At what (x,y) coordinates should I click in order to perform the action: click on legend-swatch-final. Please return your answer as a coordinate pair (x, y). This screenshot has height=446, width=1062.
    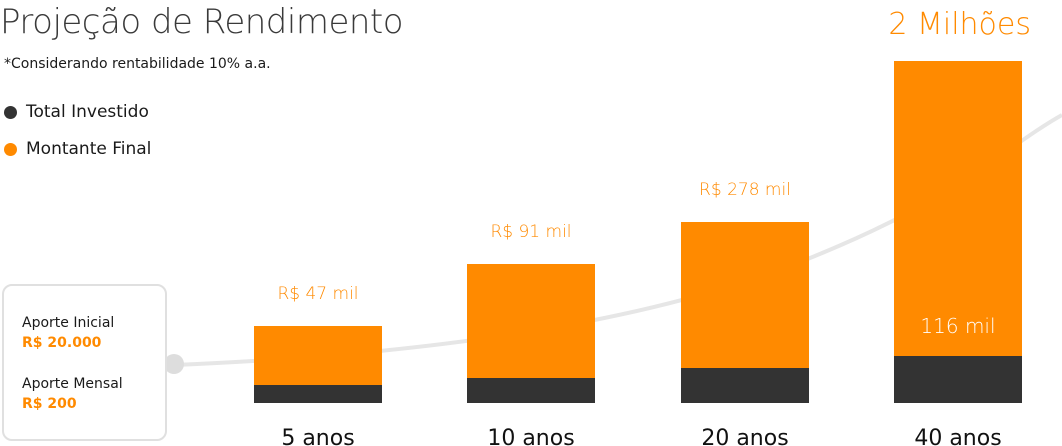
    Looking at the image, I should click on (10, 149).